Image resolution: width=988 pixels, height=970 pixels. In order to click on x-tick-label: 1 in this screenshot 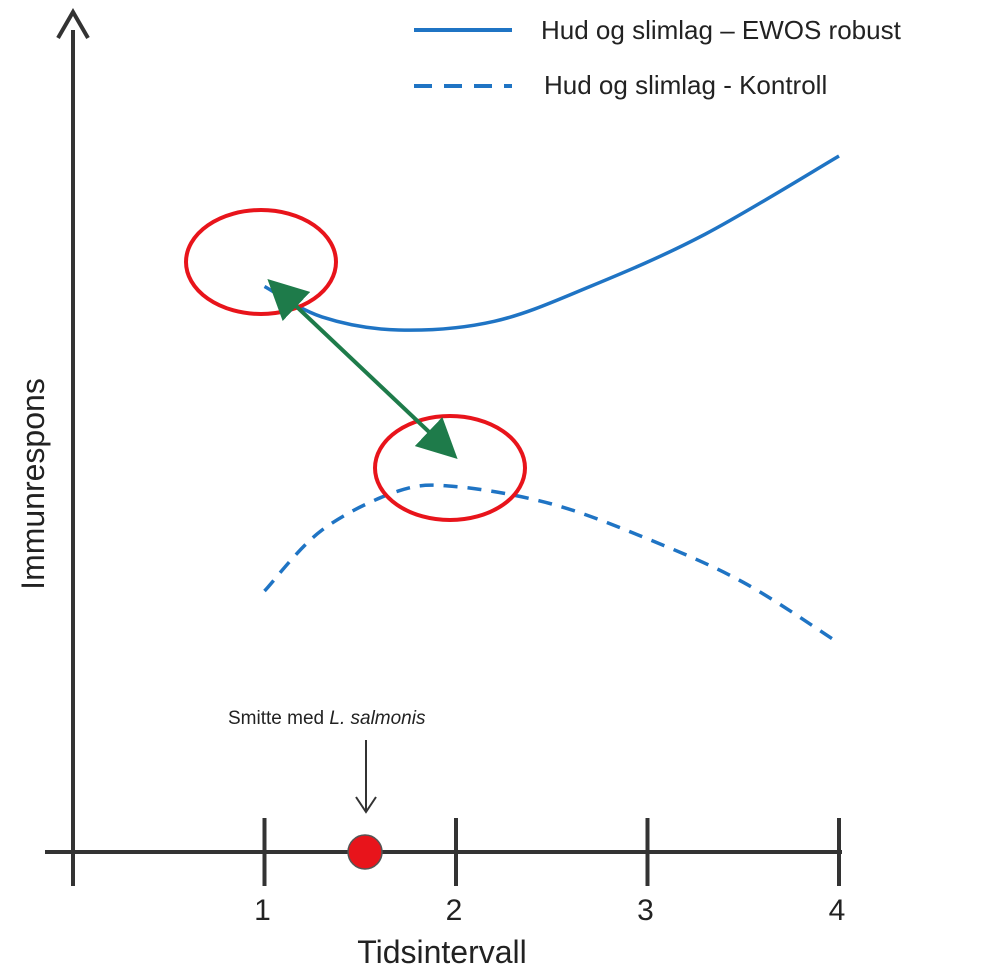, I will do `click(262, 910)`.